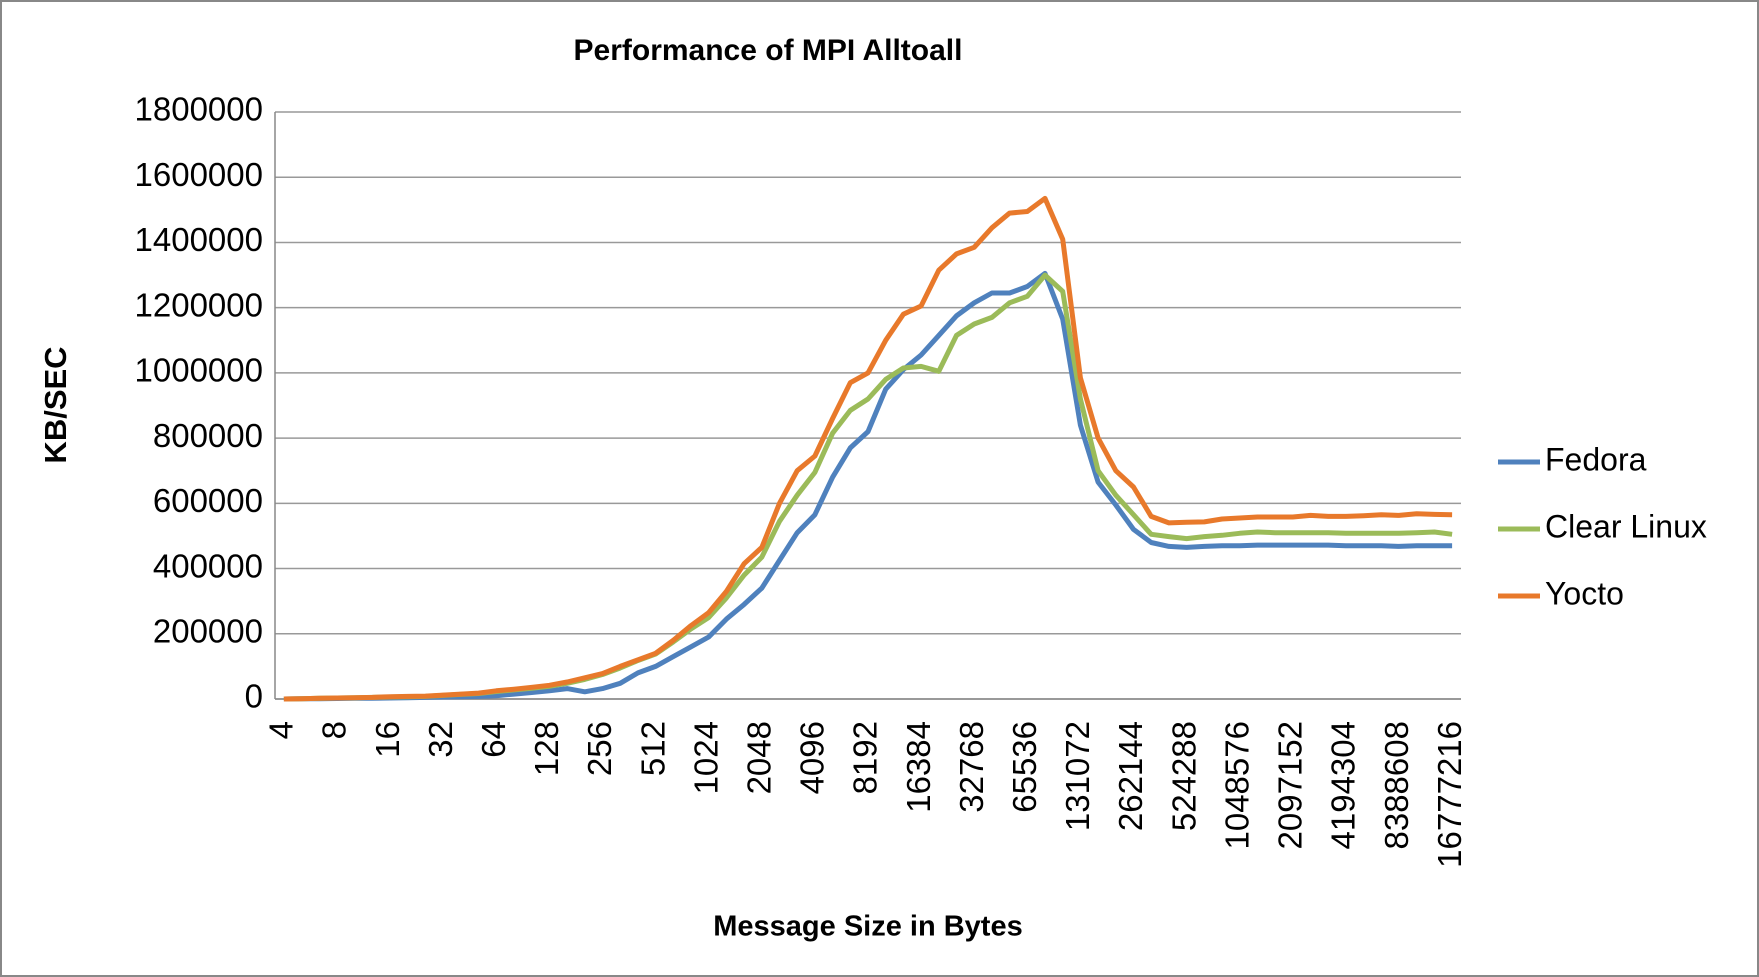 The width and height of the screenshot is (1759, 977). What do you see at coordinates (652, 748) in the screenshot?
I see `x-tick-label: 512` at bounding box center [652, 748].